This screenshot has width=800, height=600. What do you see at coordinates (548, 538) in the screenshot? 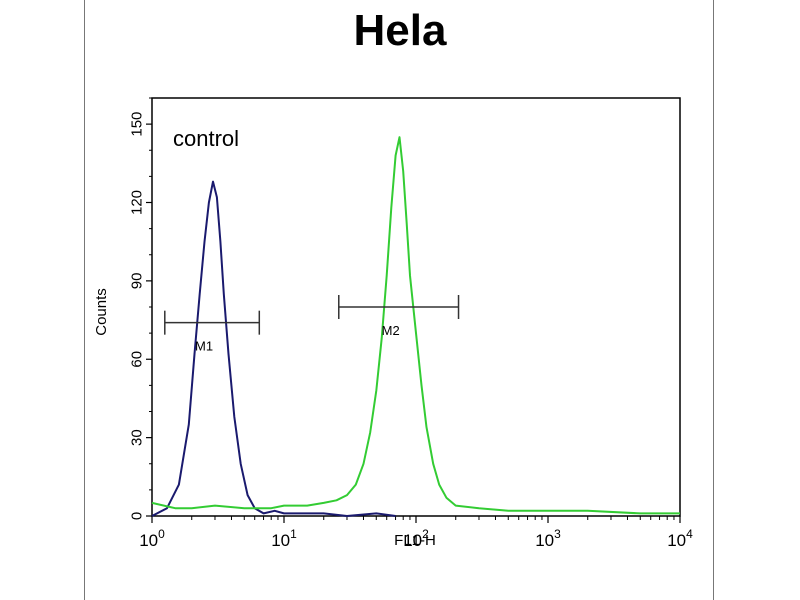
I see `x-tick-label: 10³` at bounding box center [548, 538].